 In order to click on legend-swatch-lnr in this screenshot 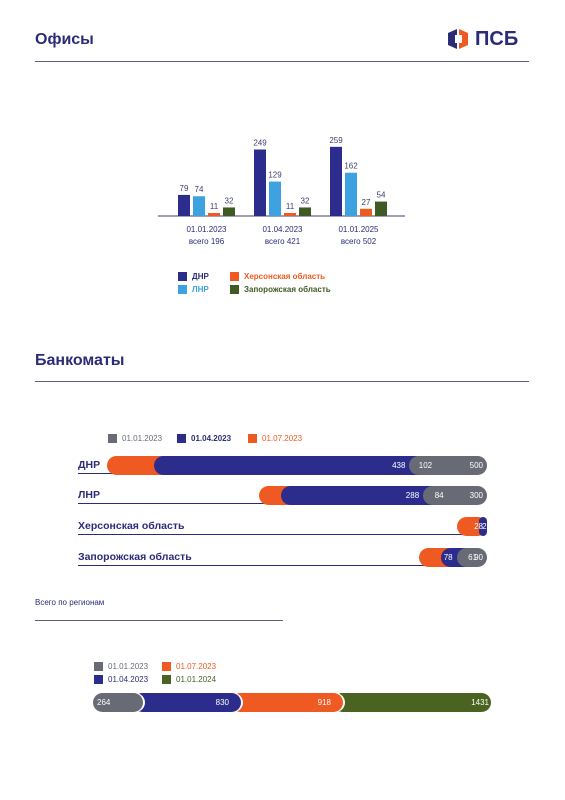, I will do `click(182, 289)`.